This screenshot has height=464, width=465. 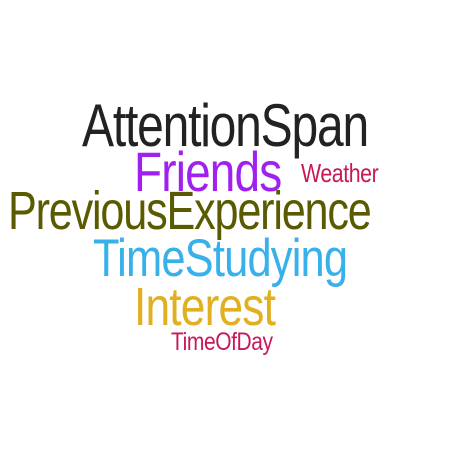 What do you see at coordinates (222, 342) in the screenshot?
I see `word-time-of-day: TimeOfDay` at bounding box center [222, 342].